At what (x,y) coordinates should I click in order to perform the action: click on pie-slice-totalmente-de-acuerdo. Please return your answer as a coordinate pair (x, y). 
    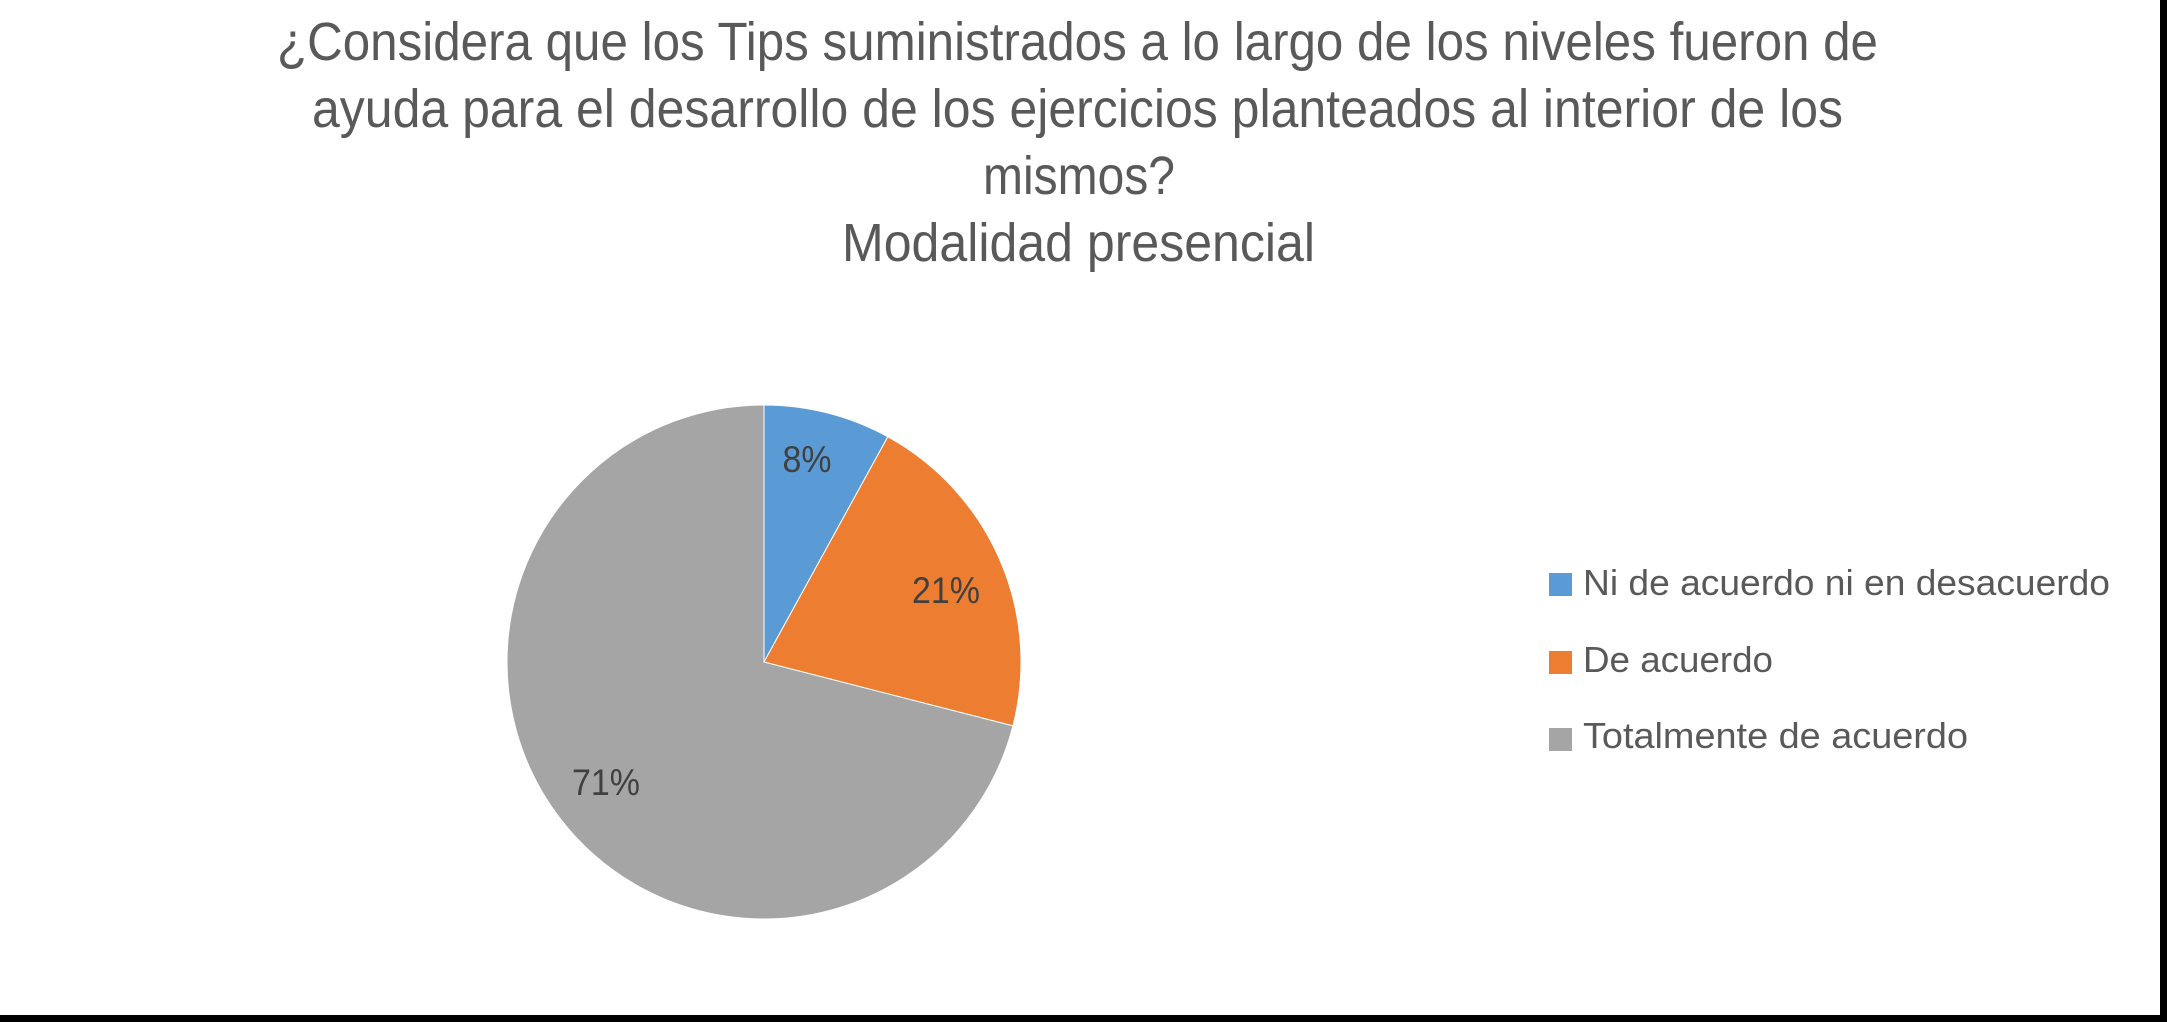
    Looking at the image, I should click on (760, 662).